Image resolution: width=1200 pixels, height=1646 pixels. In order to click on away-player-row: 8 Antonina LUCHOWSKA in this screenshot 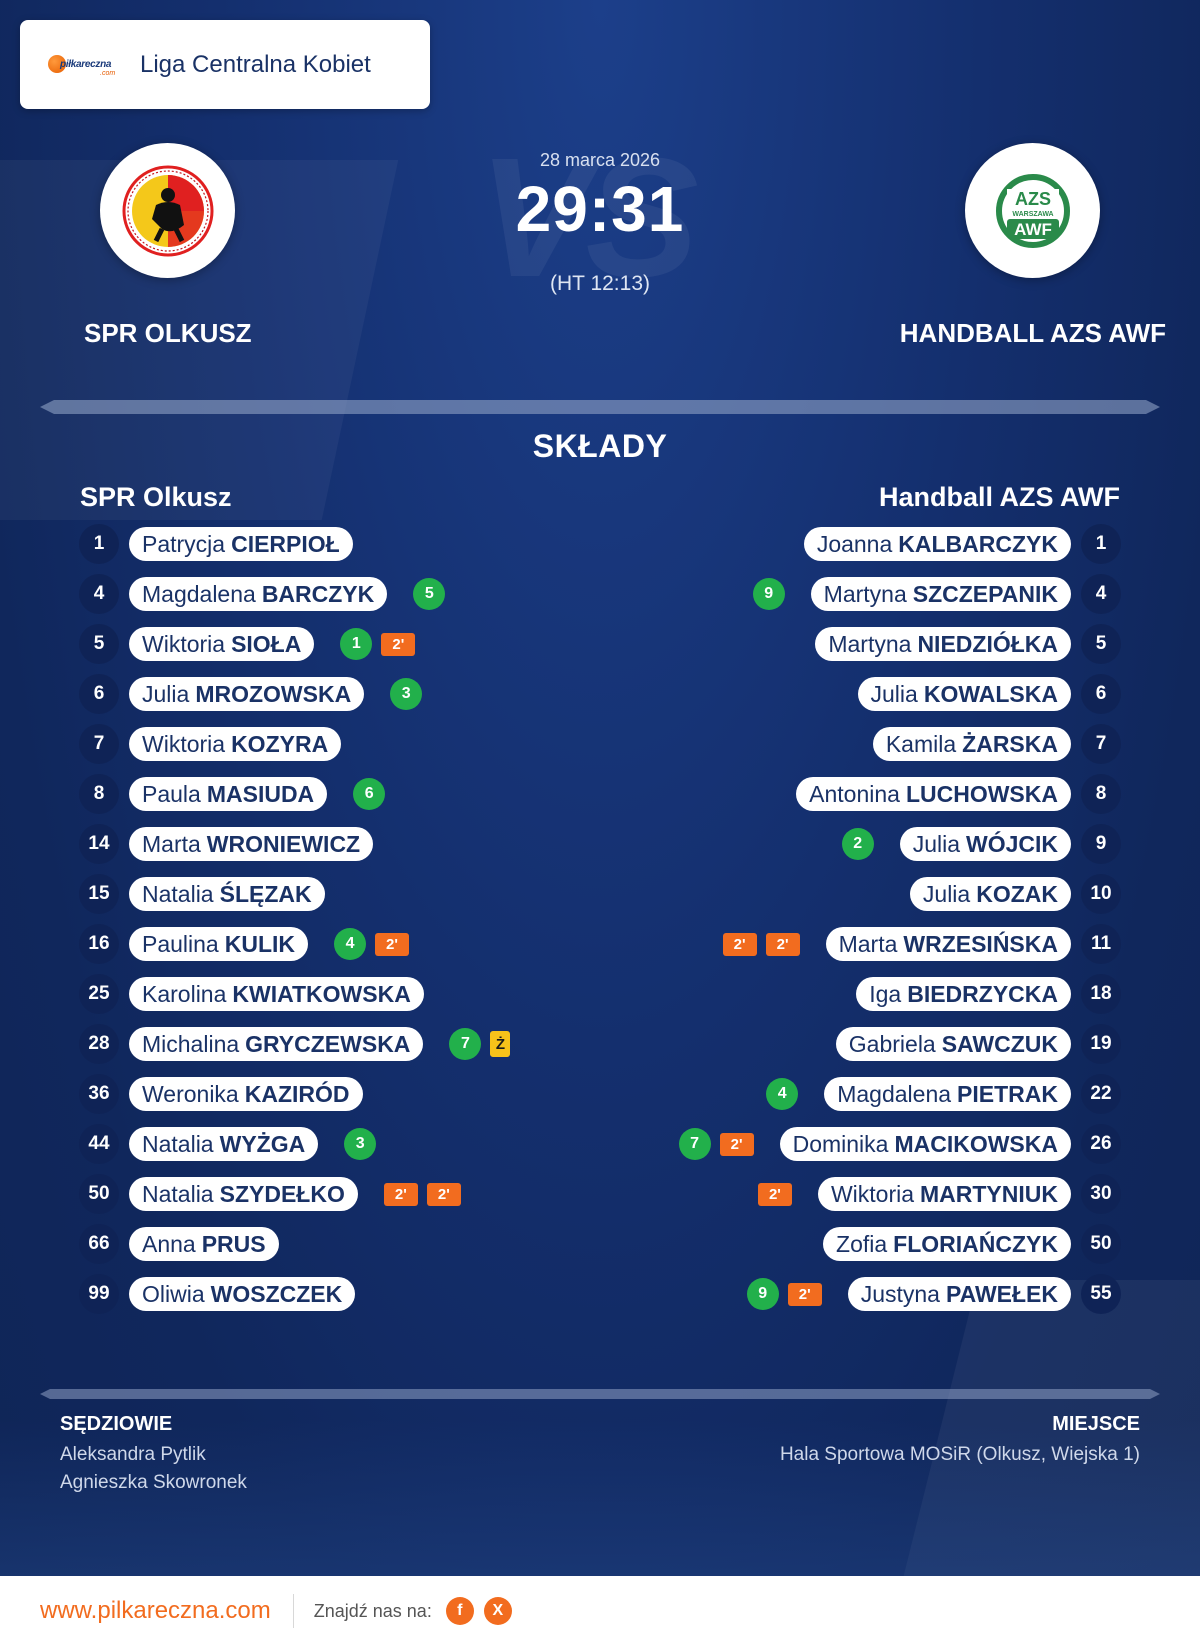, I will do `click(945, 794)`.